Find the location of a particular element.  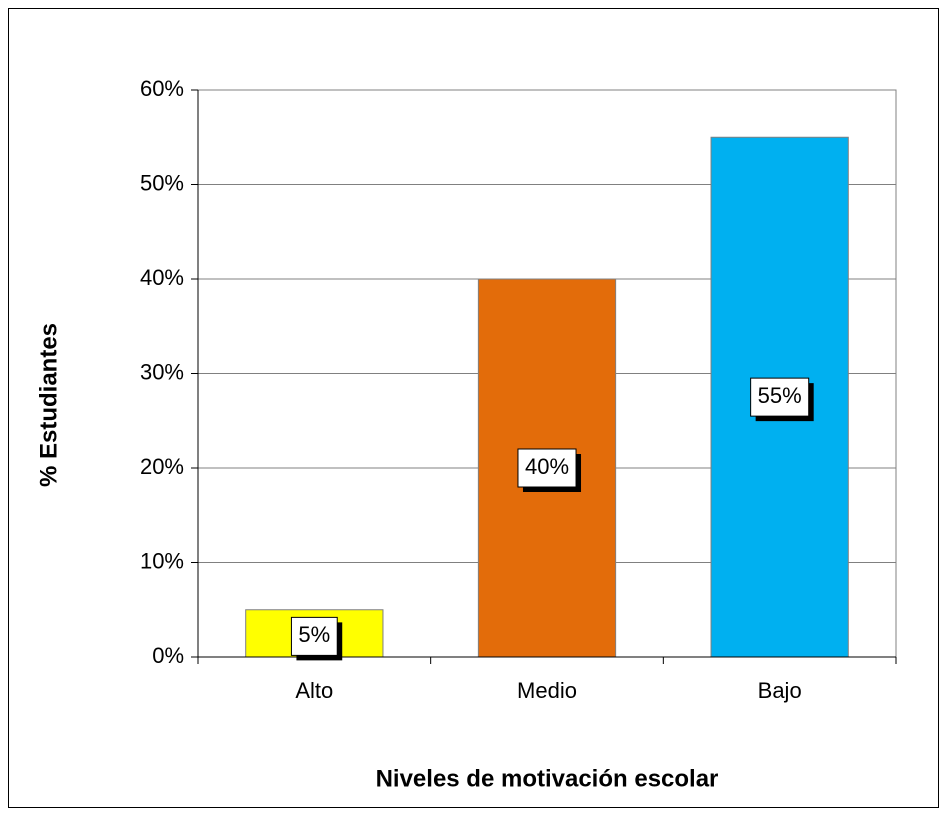

x-tick-label: Medio is located at coordinates (547, 690).